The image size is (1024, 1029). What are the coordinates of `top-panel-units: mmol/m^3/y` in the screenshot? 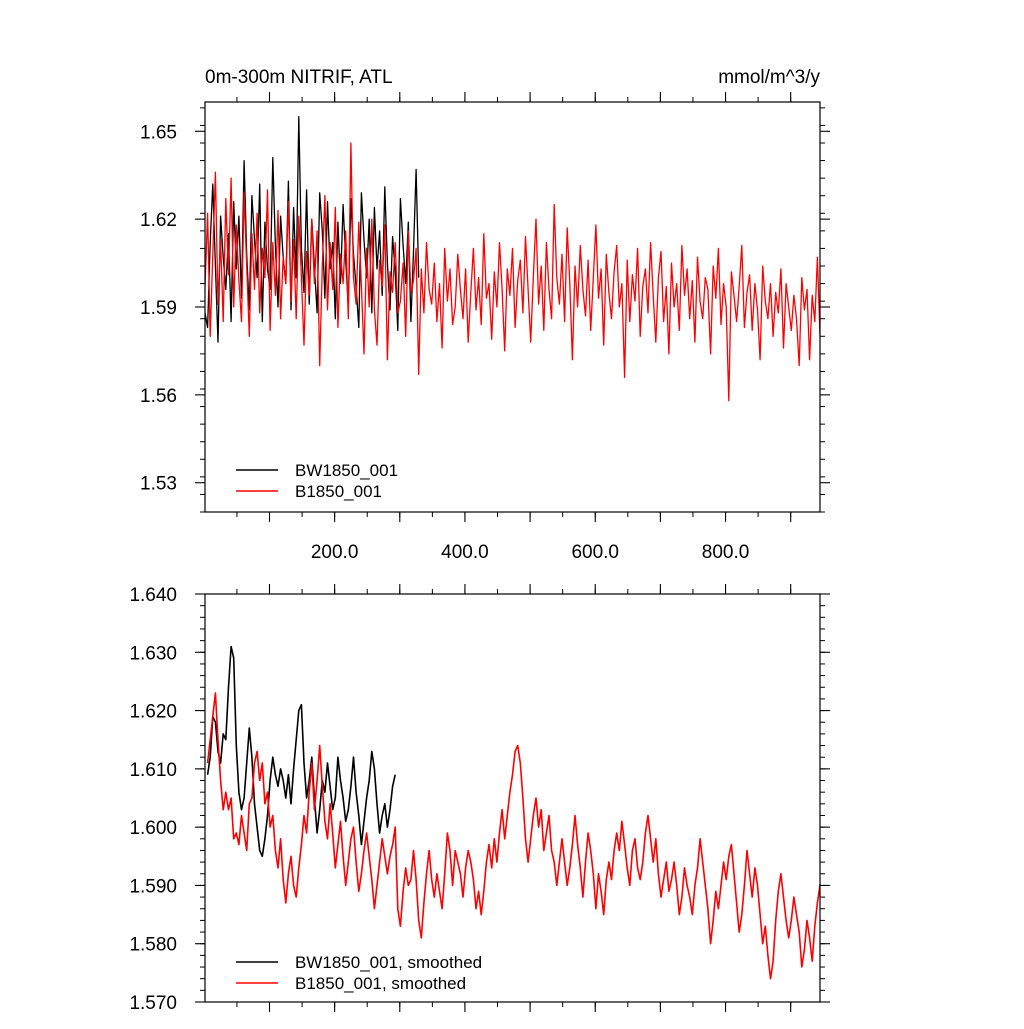 It's located at (769, 77).